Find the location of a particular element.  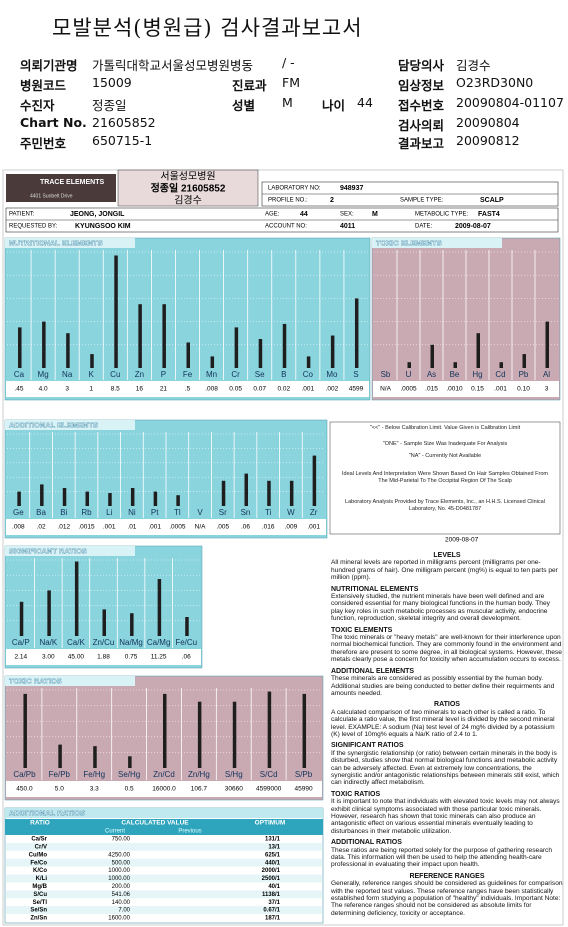

element-symbol: Se is located at coordinates (260, 374).